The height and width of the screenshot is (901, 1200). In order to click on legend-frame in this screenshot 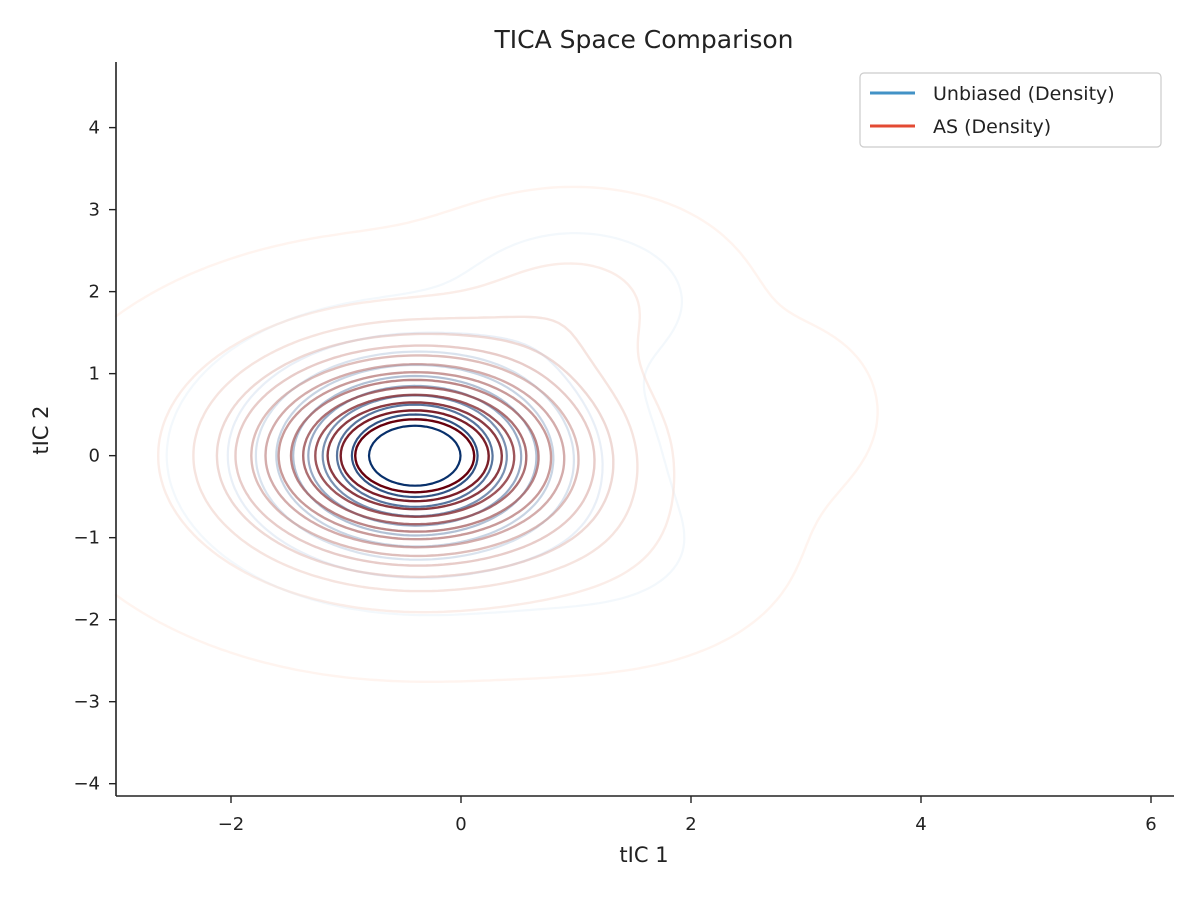, I will do `click(1010, 110)`.